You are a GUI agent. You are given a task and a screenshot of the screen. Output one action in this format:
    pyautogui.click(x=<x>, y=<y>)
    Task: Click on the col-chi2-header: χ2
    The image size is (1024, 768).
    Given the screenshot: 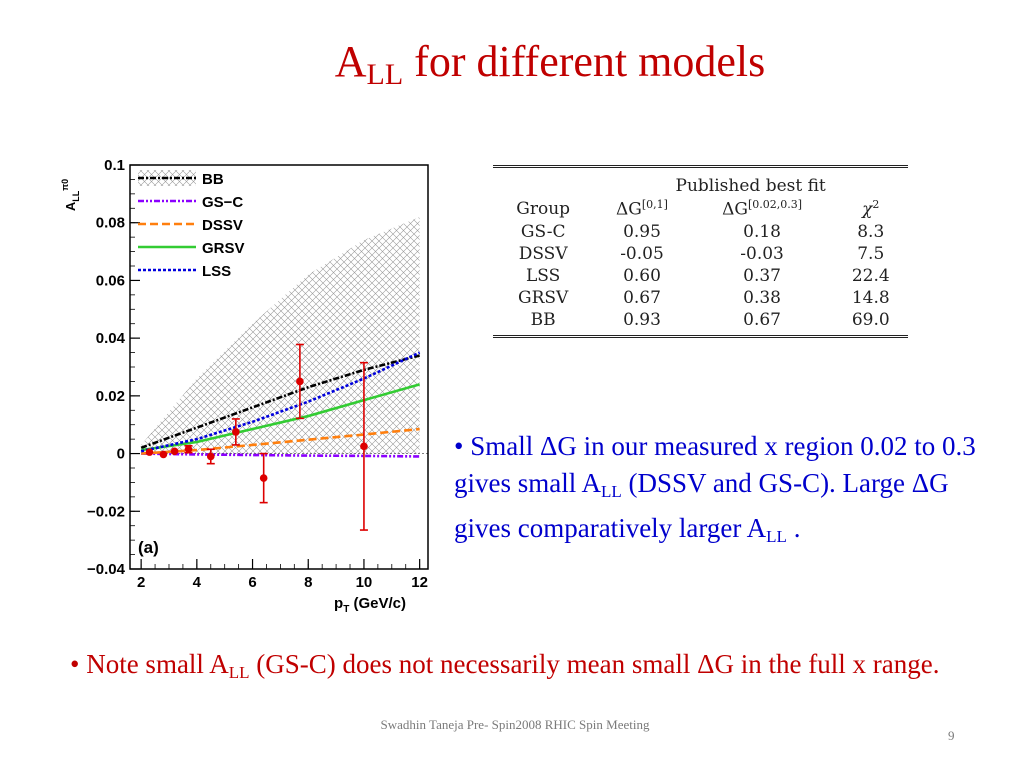 What is the action you would take?
    pyautogui.click(x=871, y=209)
    